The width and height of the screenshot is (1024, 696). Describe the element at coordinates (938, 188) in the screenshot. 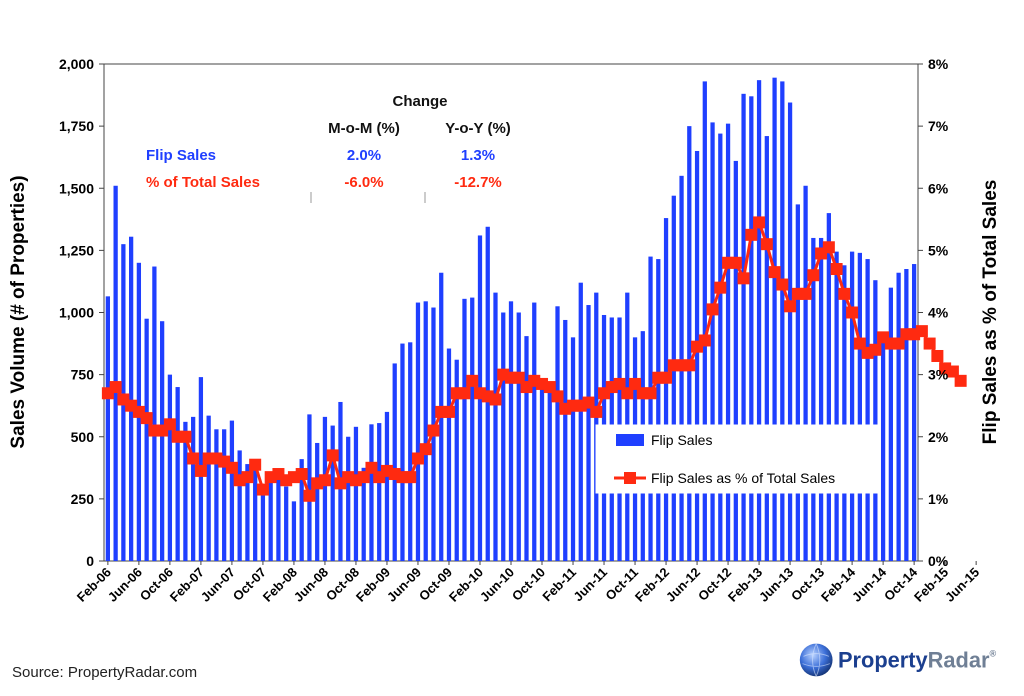

I see `y2-tick-label: 6%` at that location.